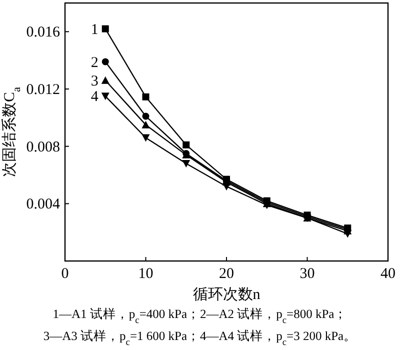 The image size is (400, 350). Describe the element at coordinates (94, 62) in the screenshot. I see `series-label: 2` at that location.